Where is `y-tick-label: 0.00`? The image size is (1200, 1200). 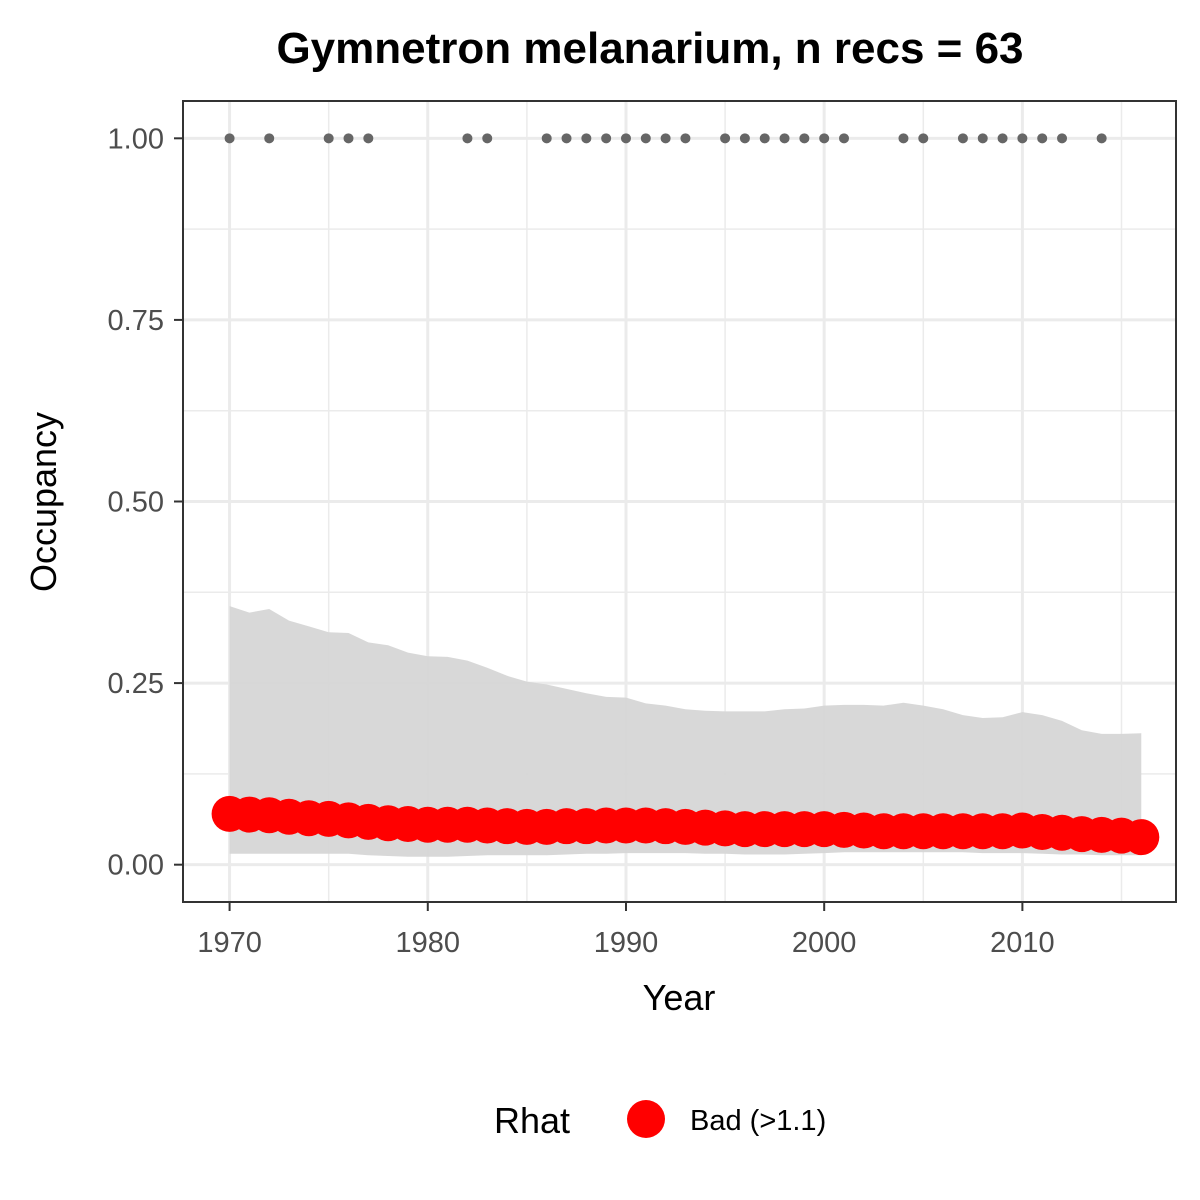
y-tick-label: 0.00 is located at coordinates (136, 866).